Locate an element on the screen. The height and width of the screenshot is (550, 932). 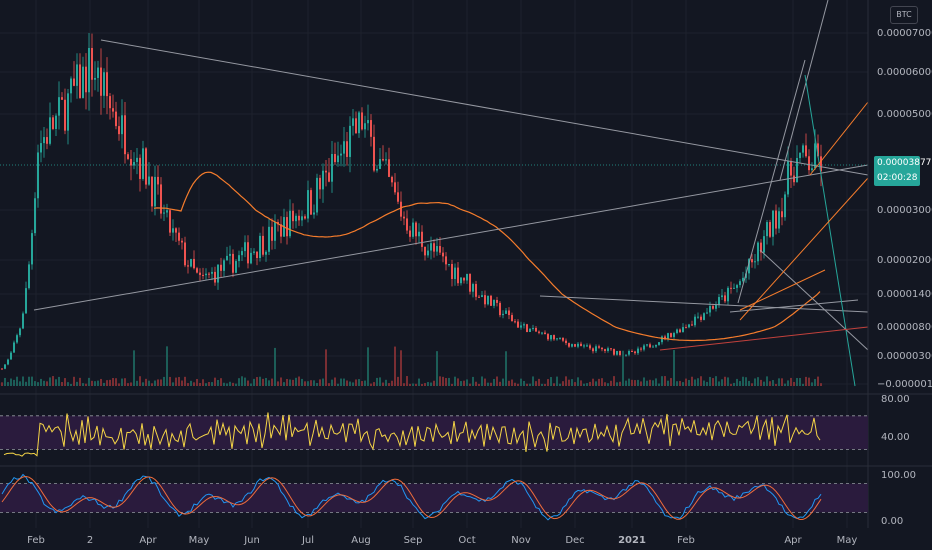
time-tick-label: Nov is located at coordinates (521, 540).